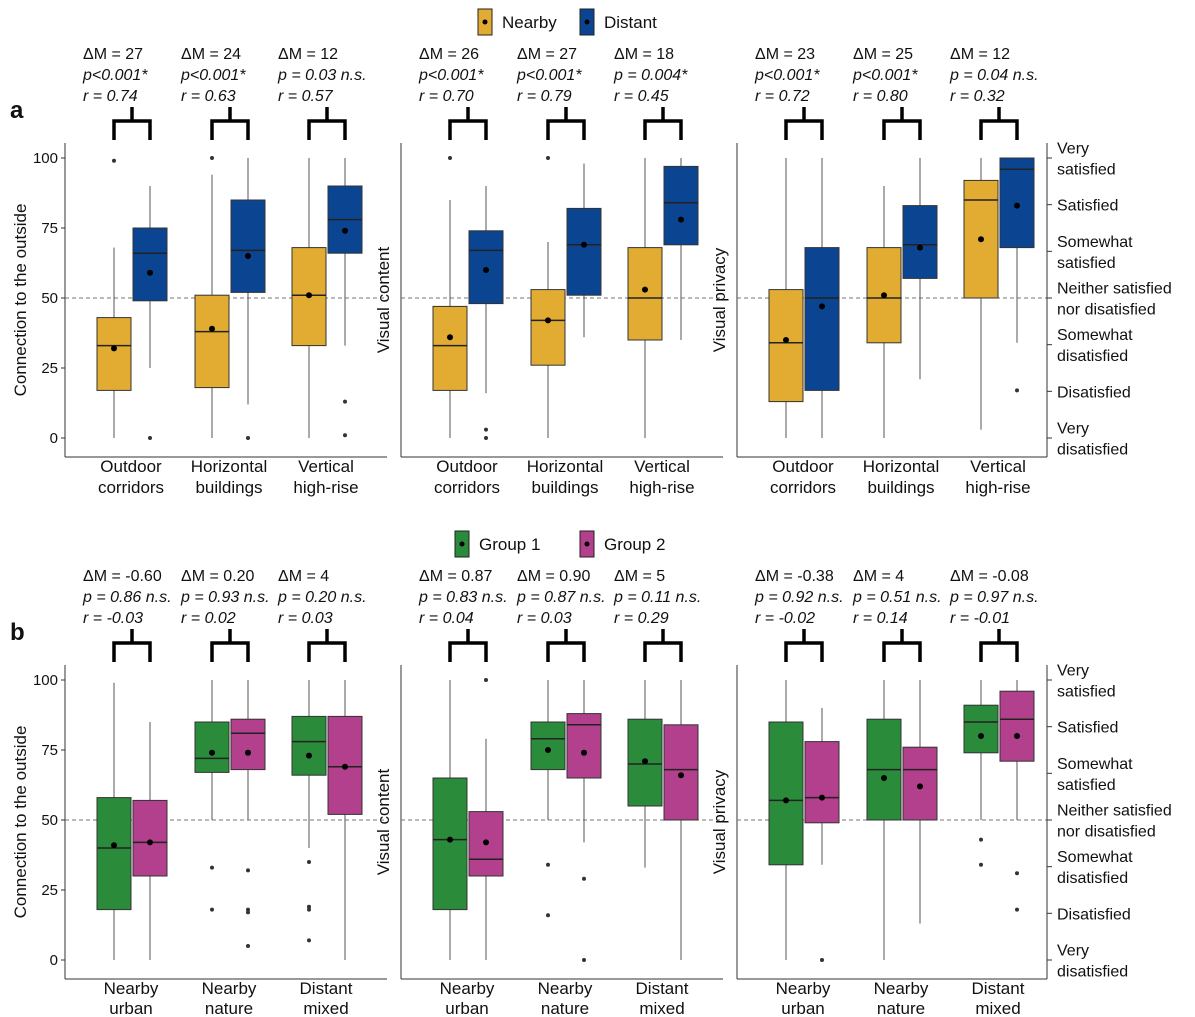 Image resolution: width=1195 pixels, height=1017 pixels. I want to click on category-group: ΔM = 4 p = 0.51 n.s. r = 0.14, so click(897, 764).